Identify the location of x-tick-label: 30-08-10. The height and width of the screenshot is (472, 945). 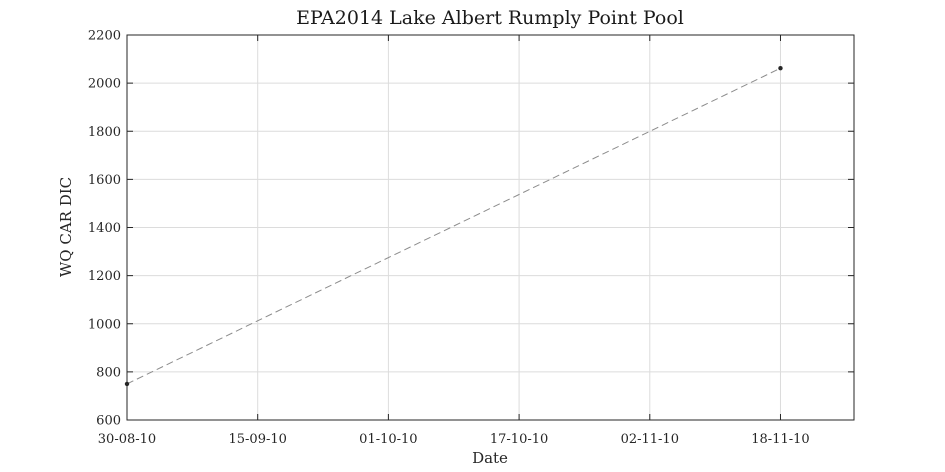
(127, 439).